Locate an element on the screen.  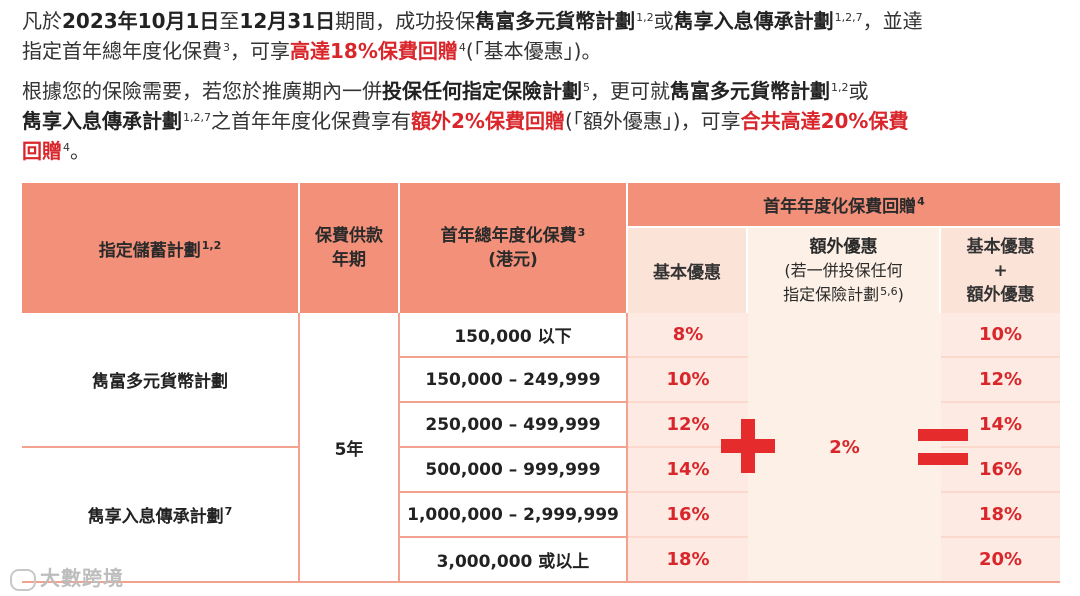
premium-range-cell: 150,000 以下 is located at coordinates (514, 335).